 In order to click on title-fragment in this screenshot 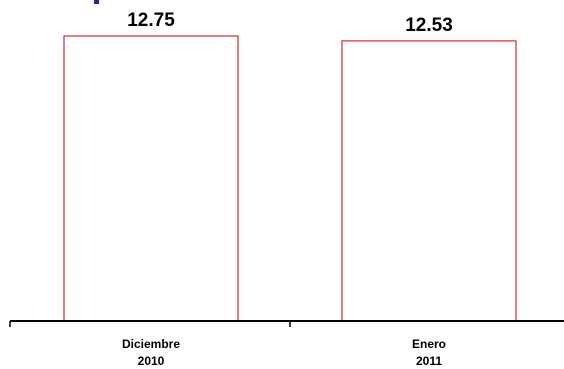, I will do `click(96, 2)`.